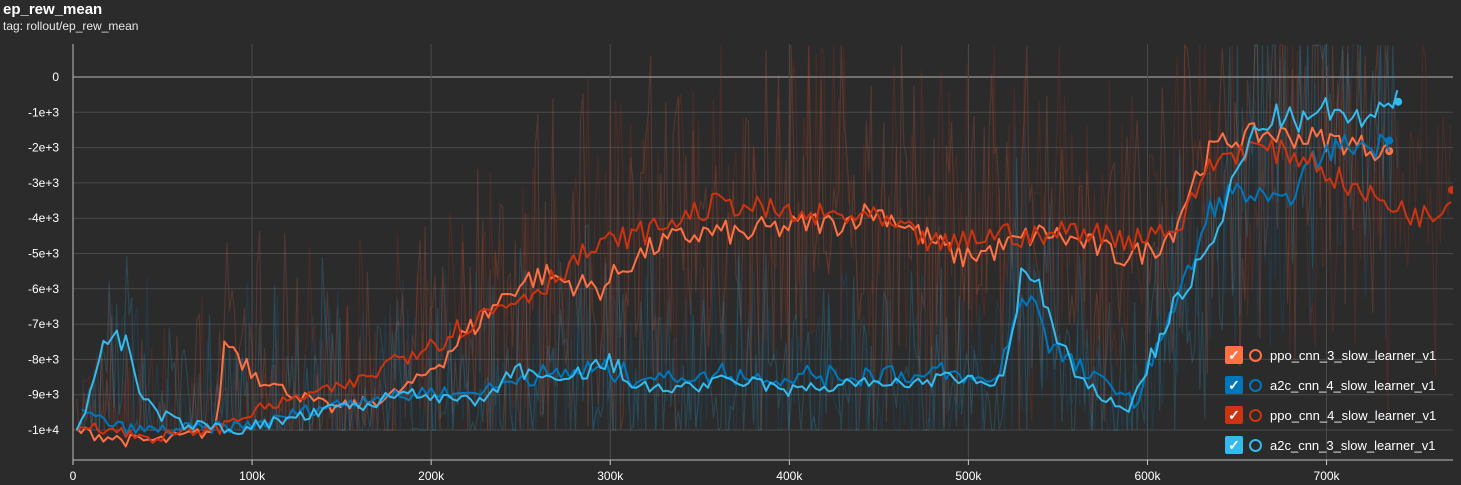 This screenshot has height=485, width=1461. Describe the element at coordinates (43, 254) in the screenshot. I see `y-tick-label: -5e+3` at that location.